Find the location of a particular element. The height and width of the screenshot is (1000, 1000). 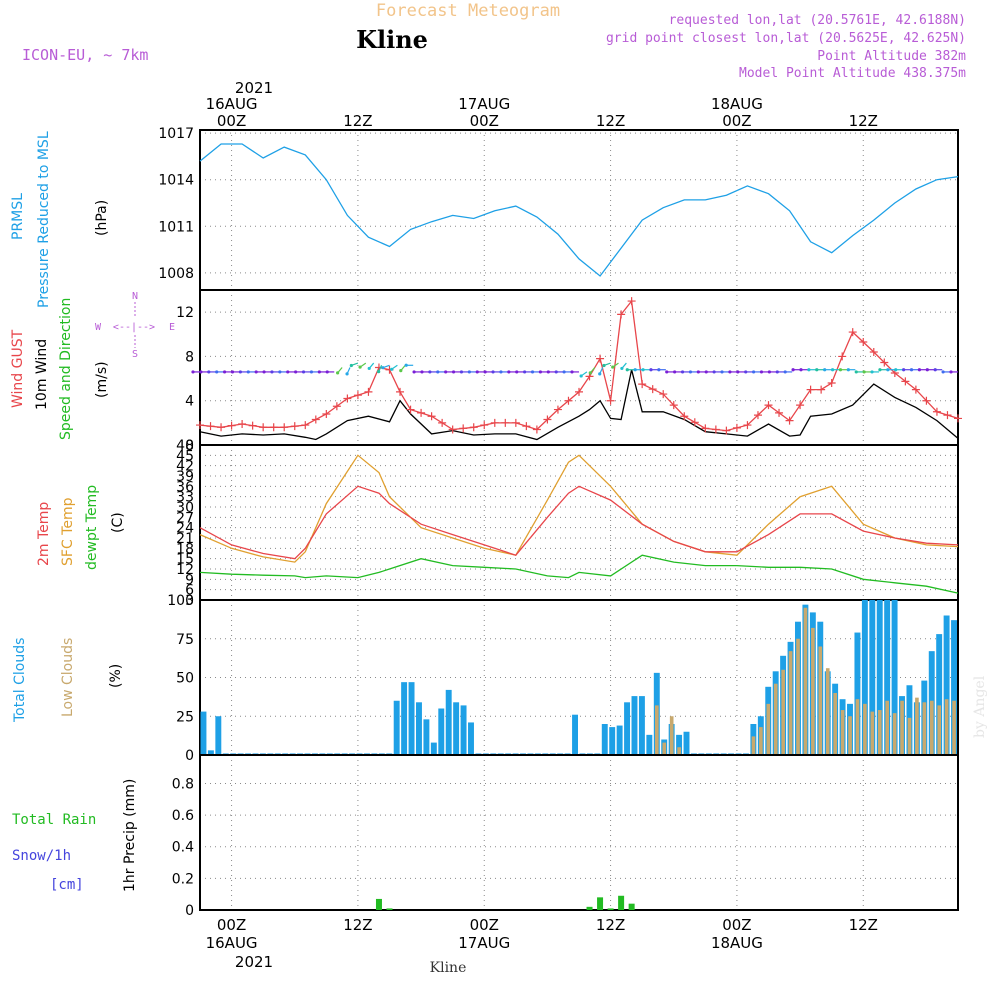

y-tick-label: 0.6 is located at coordinates (183, 816).